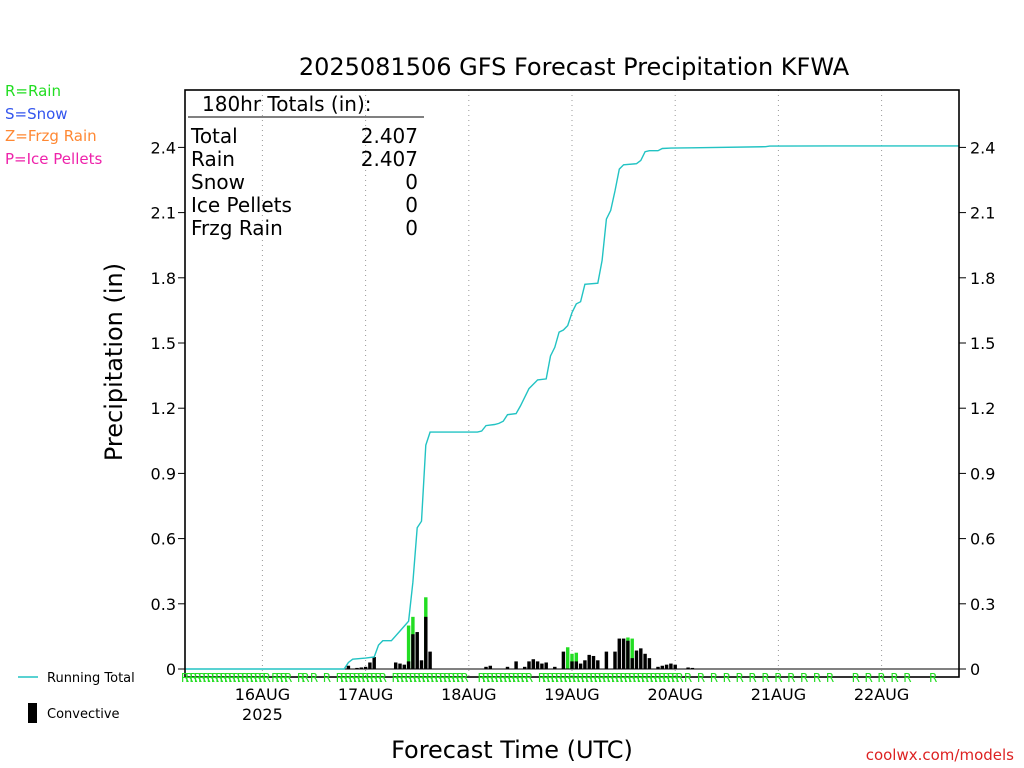  I want to click on y-tick-label-right: 1.2, so click(982, 408).